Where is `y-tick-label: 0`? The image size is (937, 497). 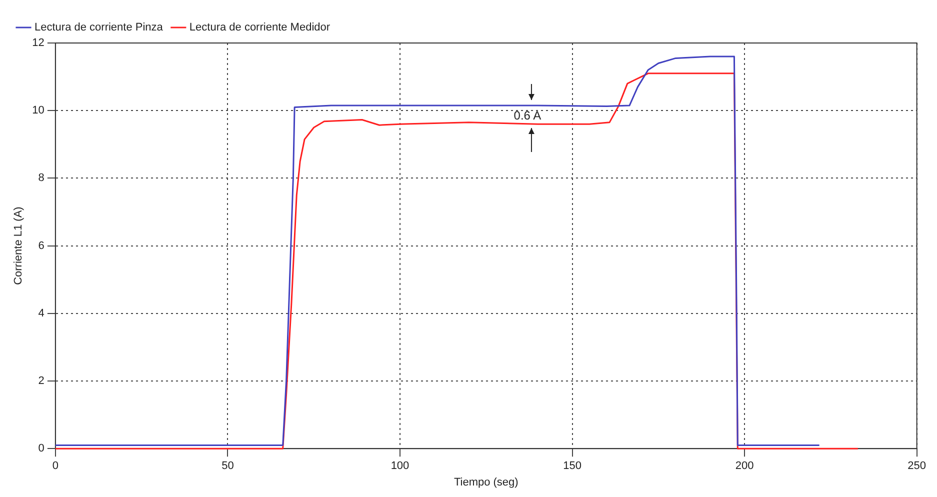 y-tick-label: 0 is located at coordinates (41, 448).